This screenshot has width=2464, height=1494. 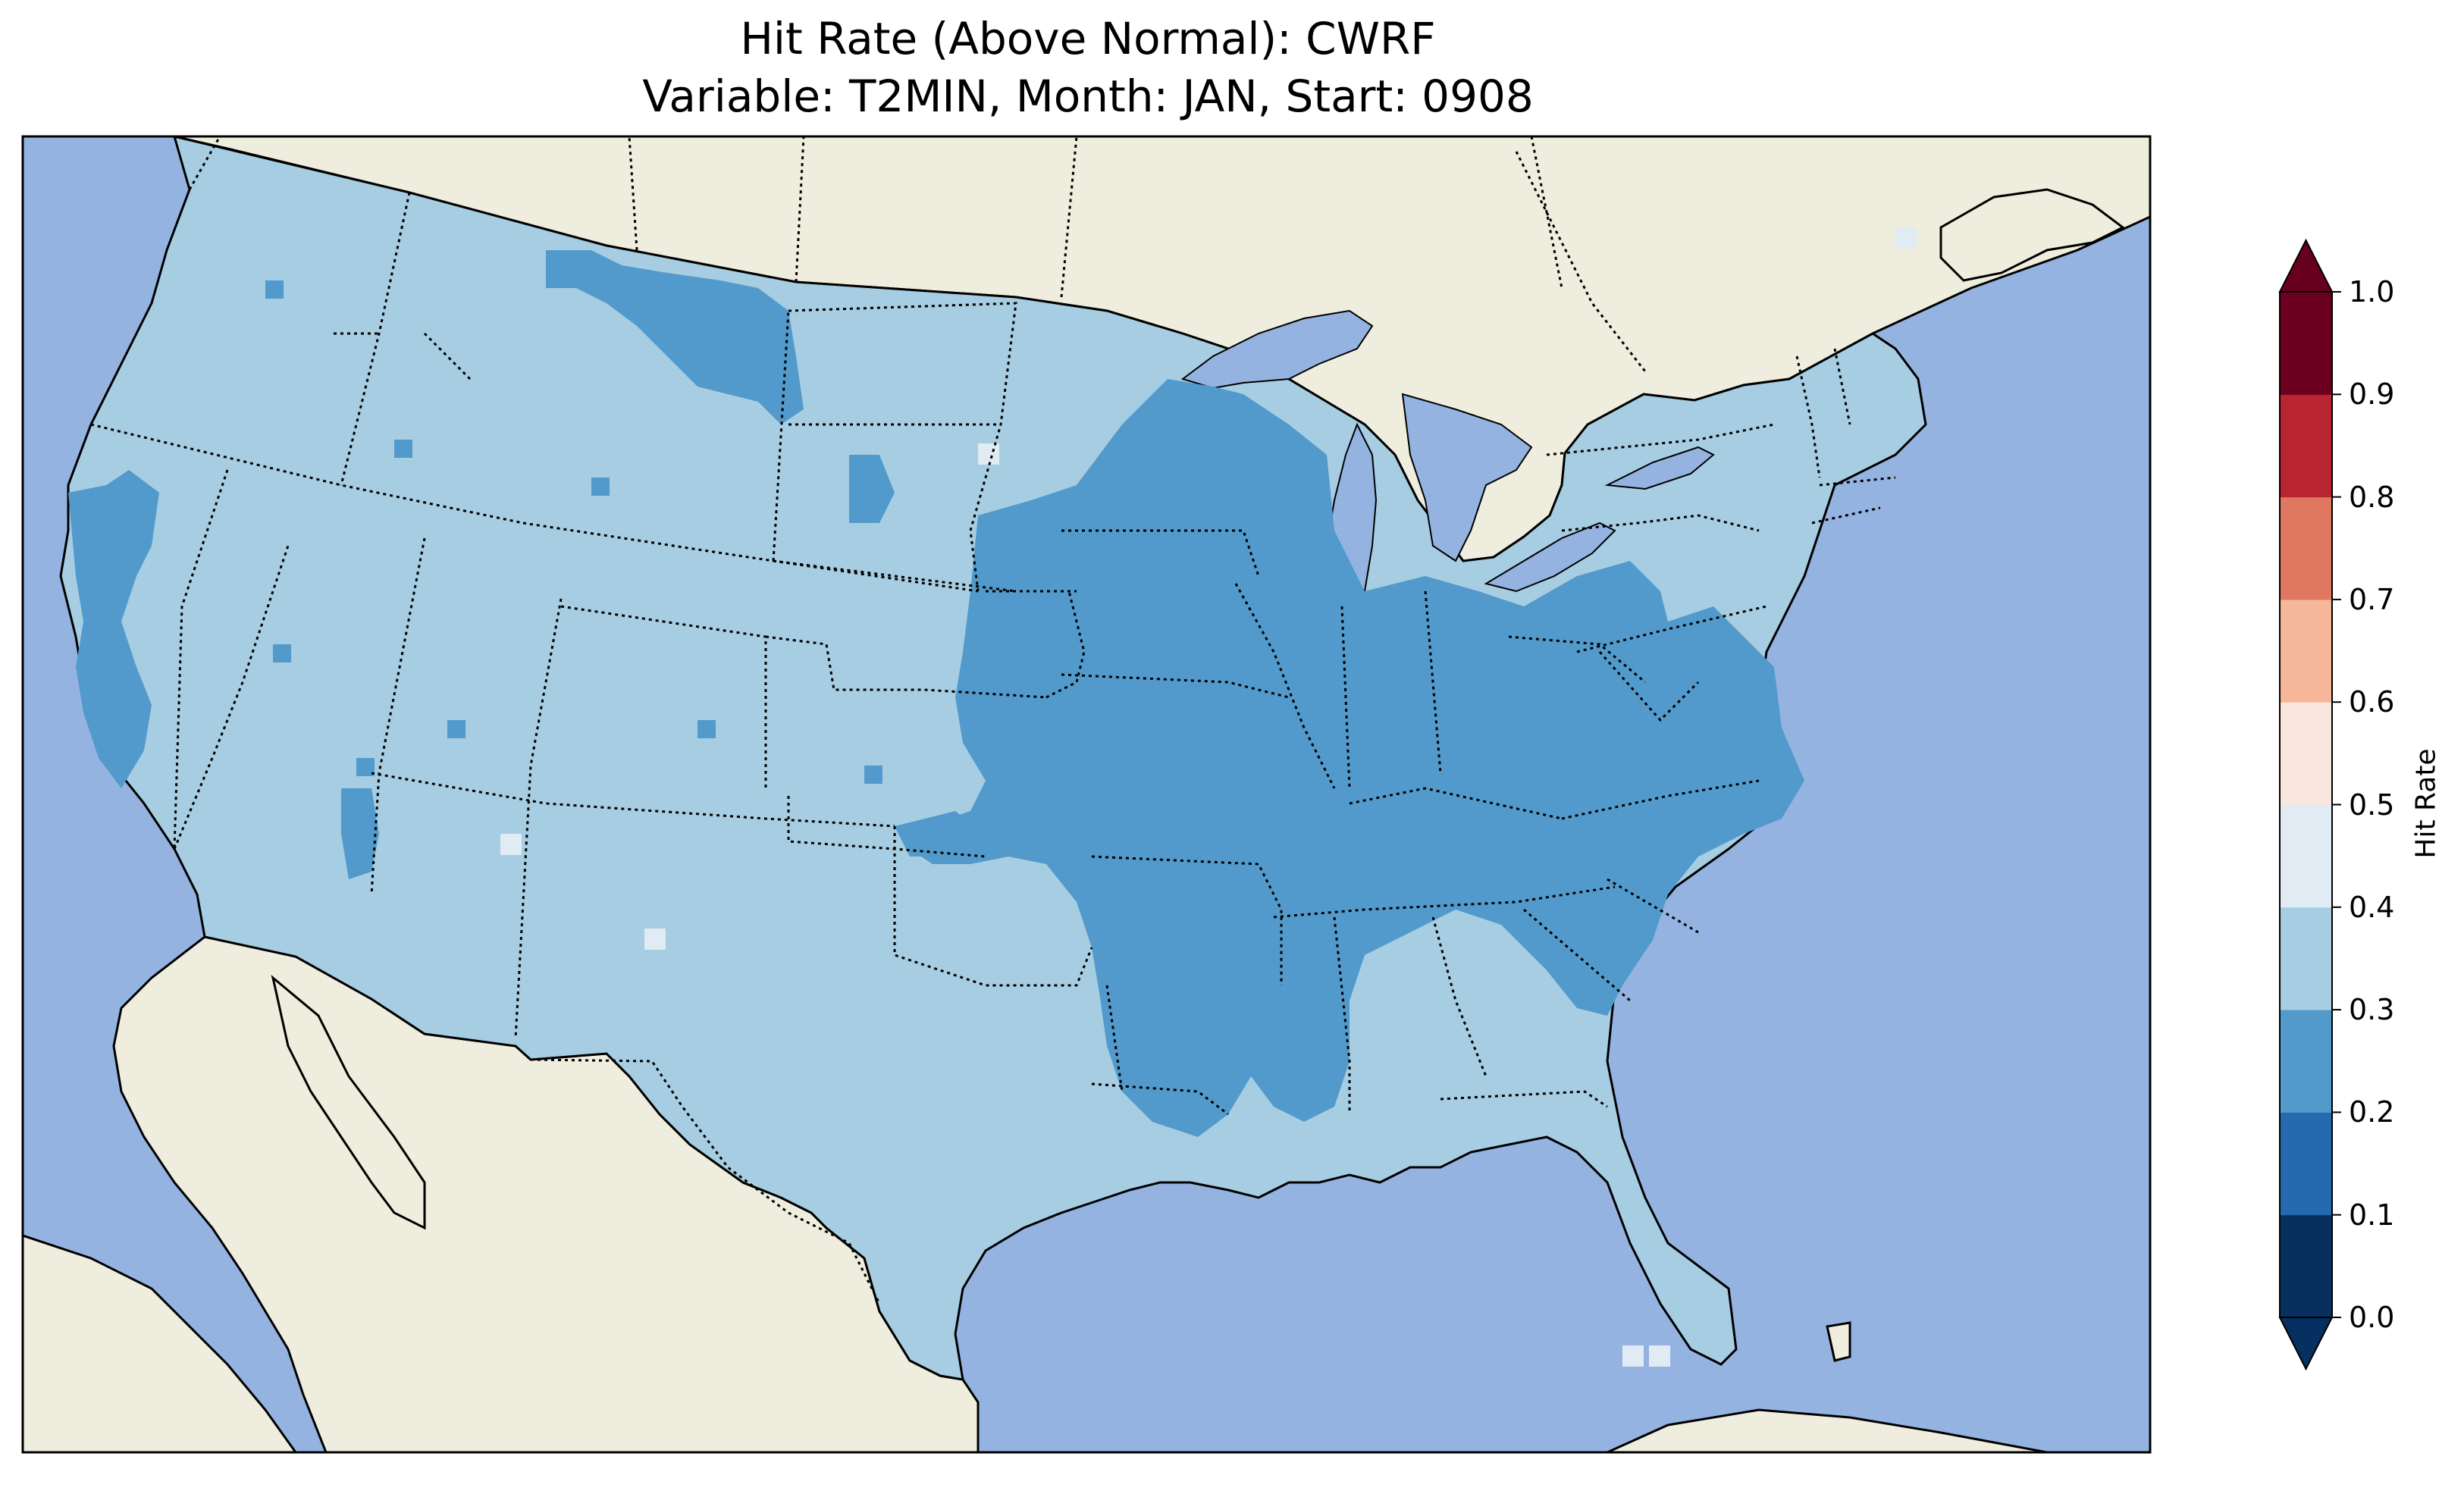 I want to click on california-low-hit-region, so click(x=114, y=629).